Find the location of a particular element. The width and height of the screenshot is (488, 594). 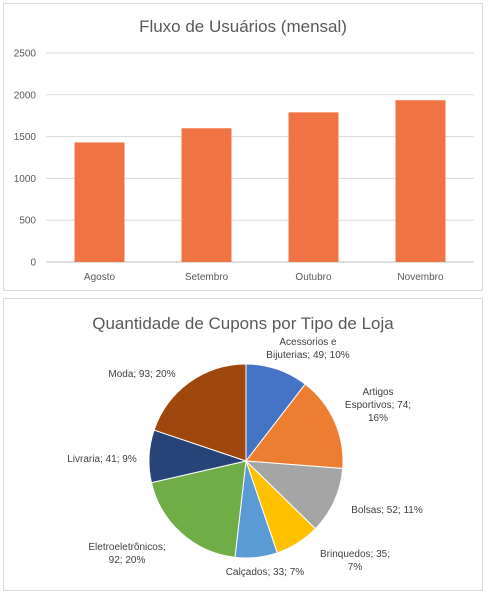

pie-label-calcados: Calçados; 33; 7% is located at coordinates (265, 572).